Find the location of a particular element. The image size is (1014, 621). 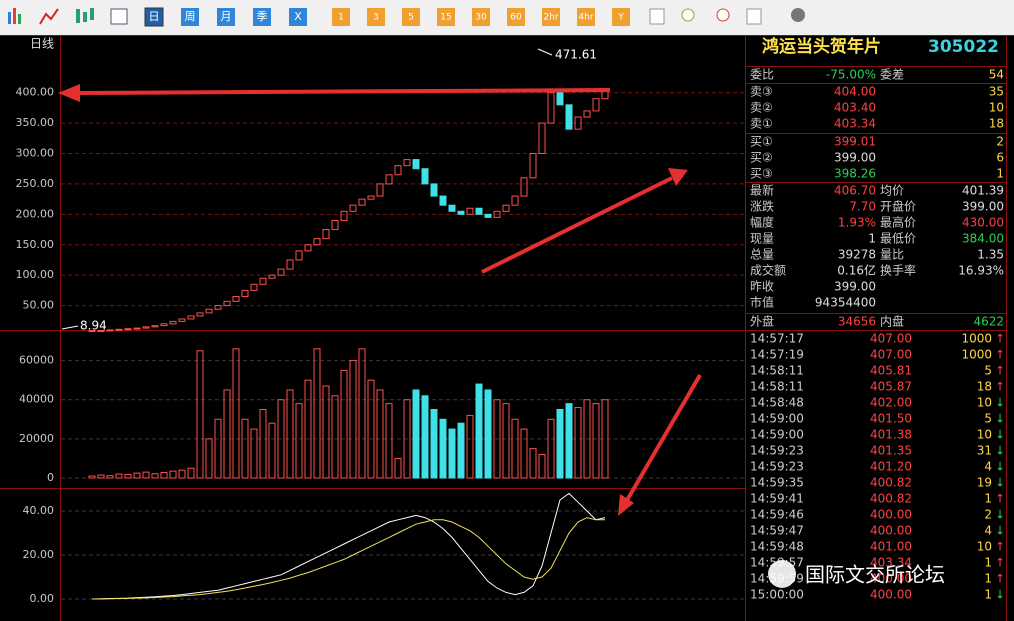

interval-button-label: 1 is located at coordinates (341, 18).